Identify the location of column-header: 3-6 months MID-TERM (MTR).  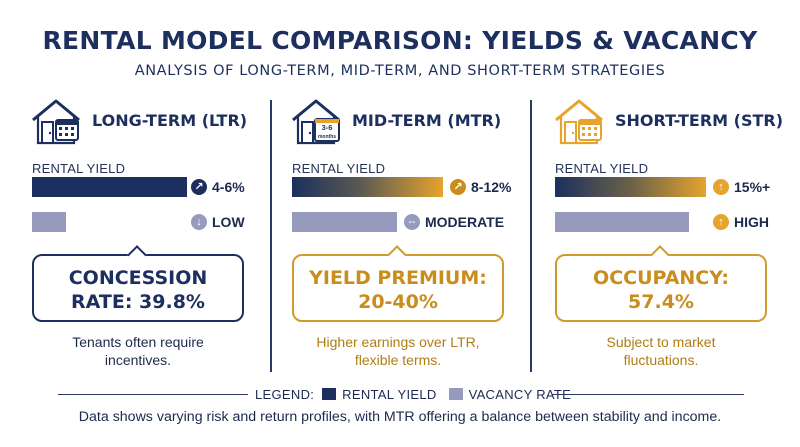
(409, 123).